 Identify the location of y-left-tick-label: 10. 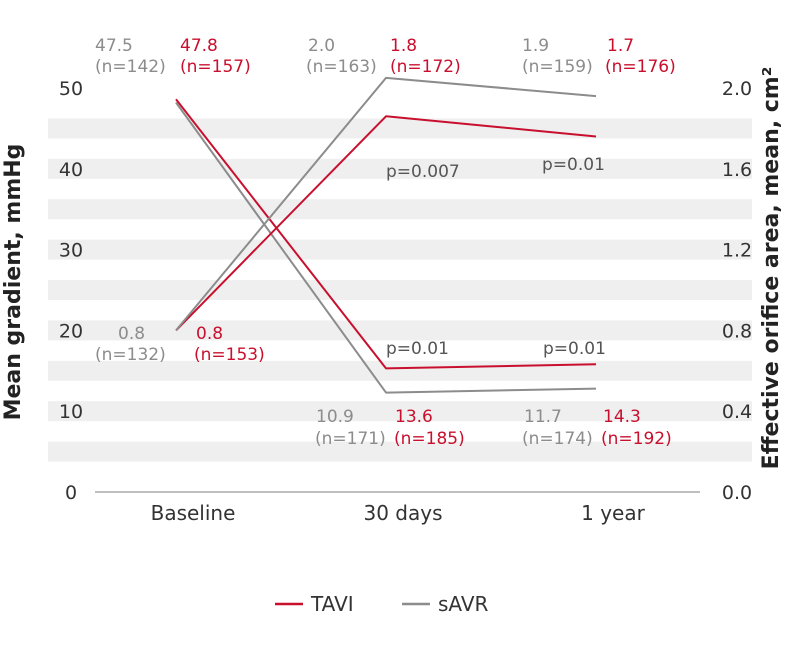
(71, 412).